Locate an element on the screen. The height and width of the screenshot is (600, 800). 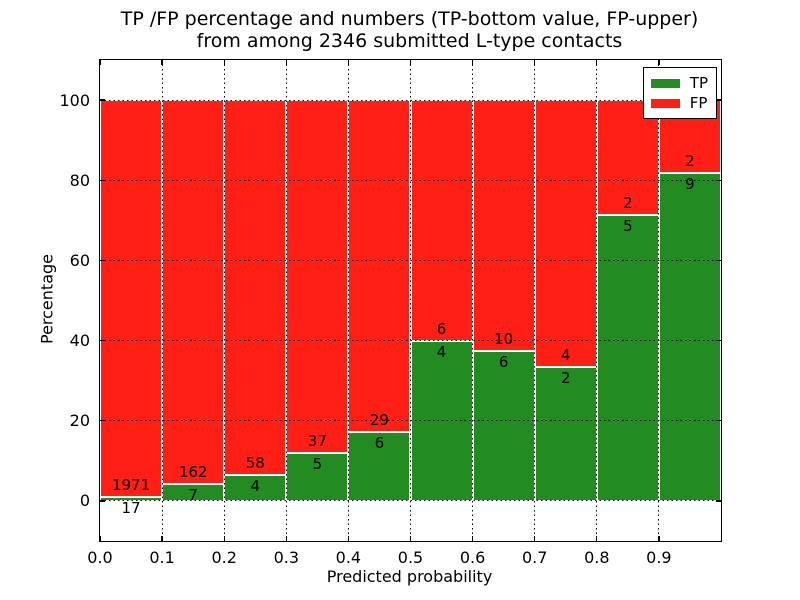
legend-item-fp: FP is located at coordinates (679, 103).